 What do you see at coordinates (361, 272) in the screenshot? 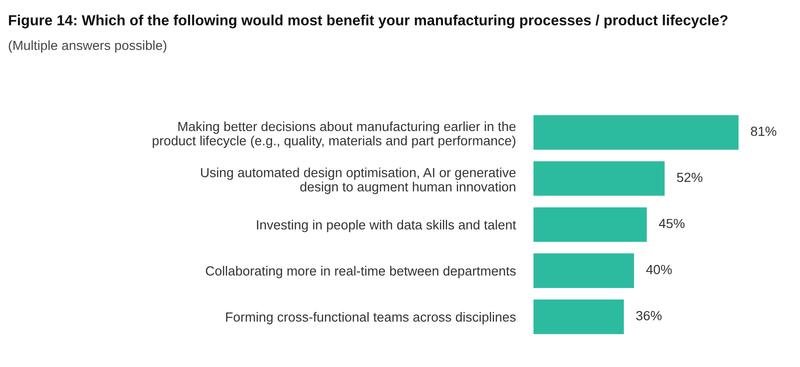
I see `y-tick-label: Collaborating more in real-time between departments` at bounding box center [361, 272].